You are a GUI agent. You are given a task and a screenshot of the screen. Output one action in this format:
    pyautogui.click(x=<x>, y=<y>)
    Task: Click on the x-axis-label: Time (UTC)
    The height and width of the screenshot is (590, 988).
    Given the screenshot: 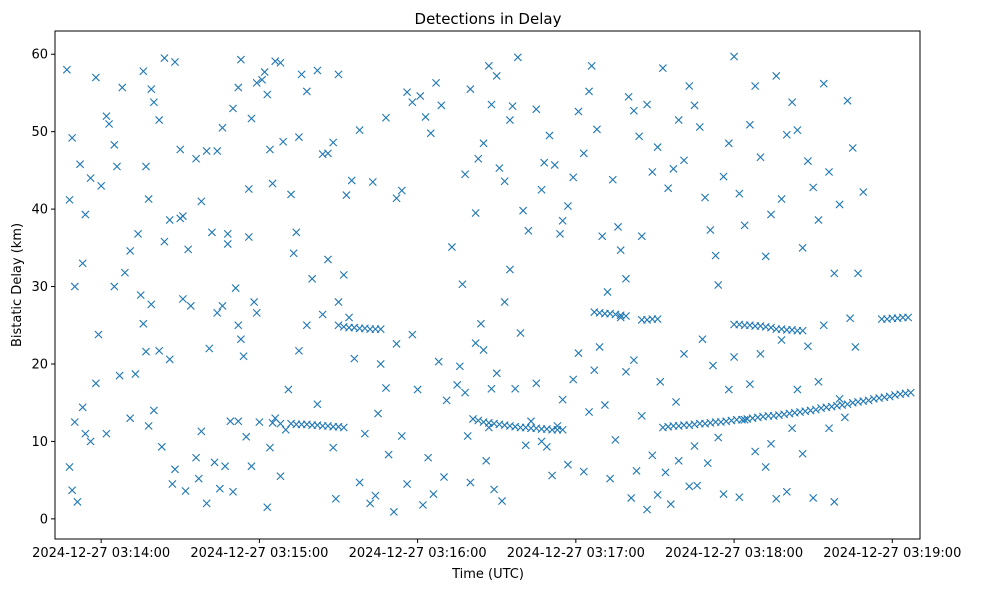 What is the action you would take?
    pyautogui.click(x=487, y=574)
    